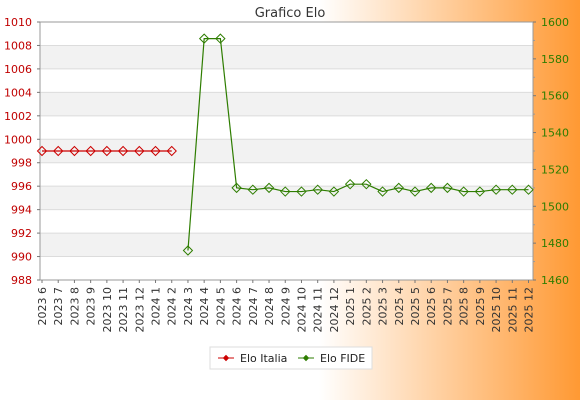 The width and height of the screenshot is (580, 400). What do you see at coordinates (18, 45) in the screenshot?
I see `left-tick-label: 1008` at bounding box center [18, 45].